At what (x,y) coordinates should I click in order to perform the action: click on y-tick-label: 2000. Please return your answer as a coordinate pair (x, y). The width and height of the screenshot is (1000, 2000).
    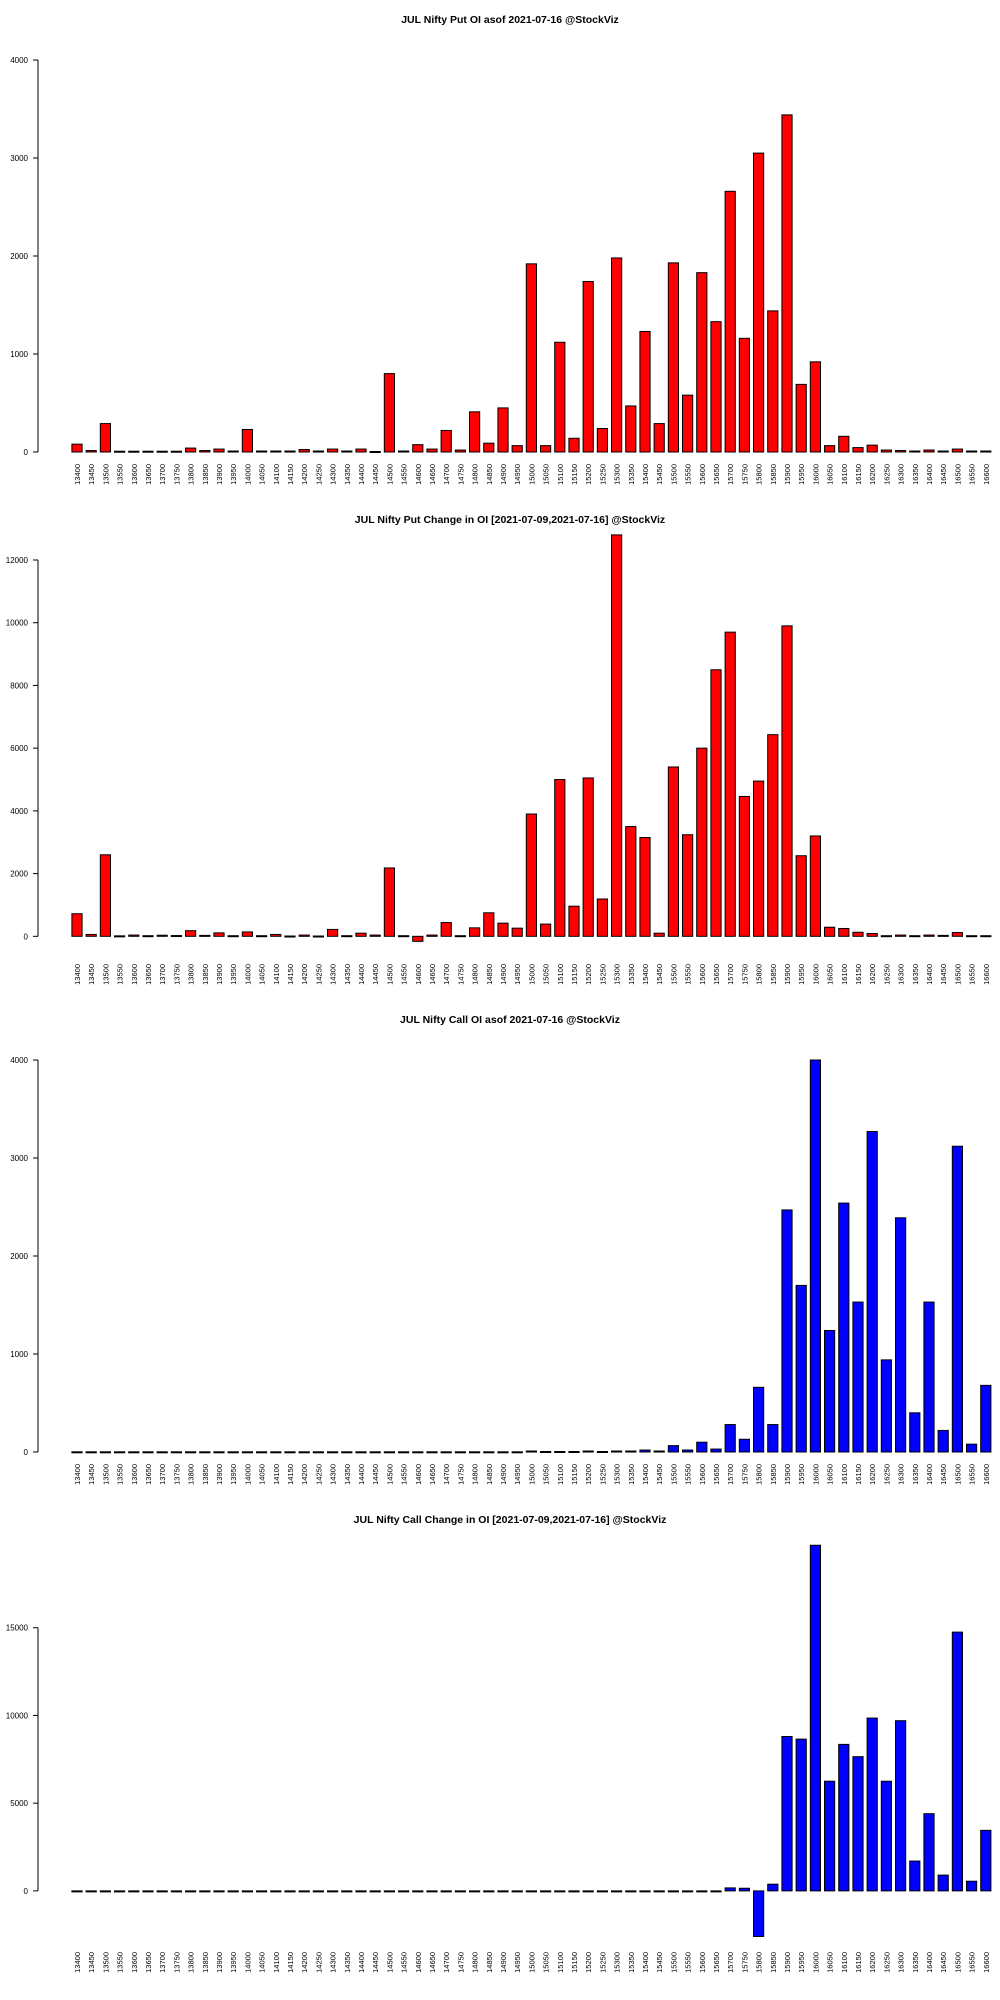
    Looking at the image, I should click on (19, 256).